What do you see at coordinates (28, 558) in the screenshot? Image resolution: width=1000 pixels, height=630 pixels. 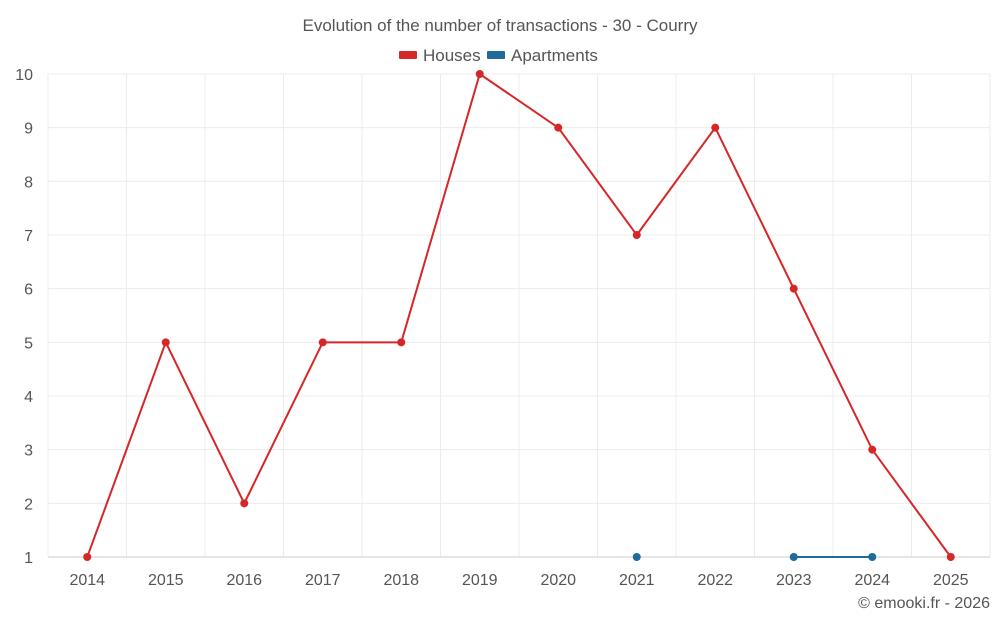 I see `y-tick-label: 1` at bounding box center [28, 558].